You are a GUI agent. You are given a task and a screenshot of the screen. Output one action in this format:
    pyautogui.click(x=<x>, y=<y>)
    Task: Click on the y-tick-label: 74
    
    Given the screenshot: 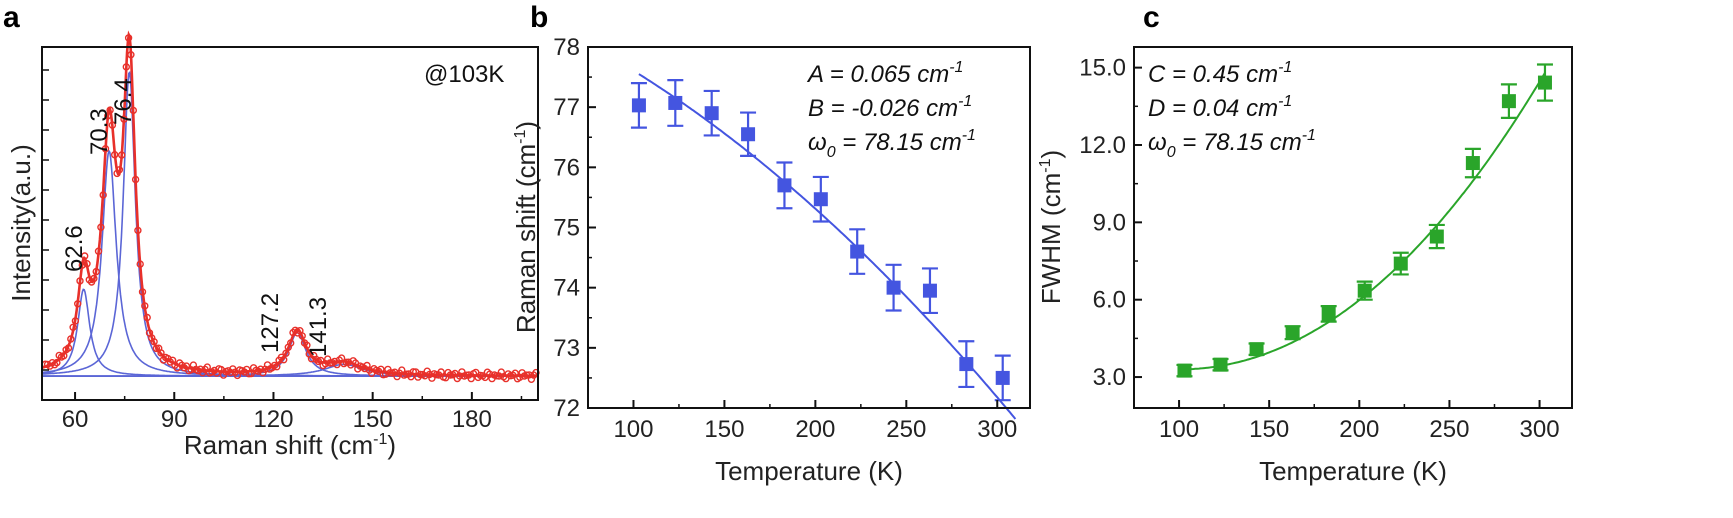 What is the action you would take?
    pyautogui.click(x=566, y=288)
    